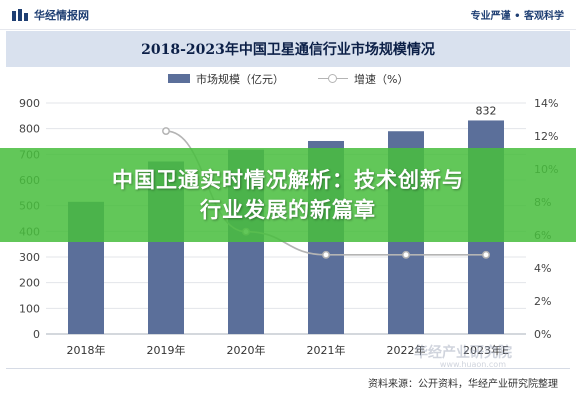 This screenshot has width=576, height=400. I want to click on legend-bar-swatch, so click(179, 78).